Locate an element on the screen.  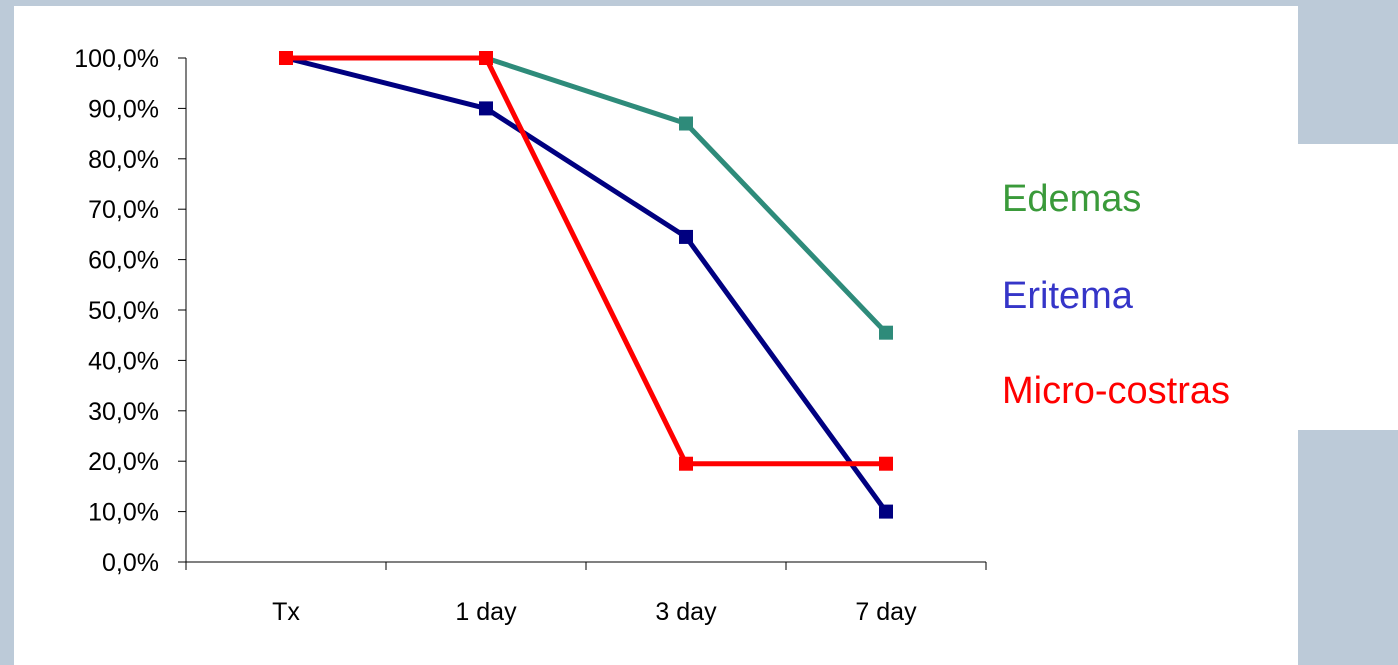
y-tick-label: 10,0% is located at coordinates (123, 513).